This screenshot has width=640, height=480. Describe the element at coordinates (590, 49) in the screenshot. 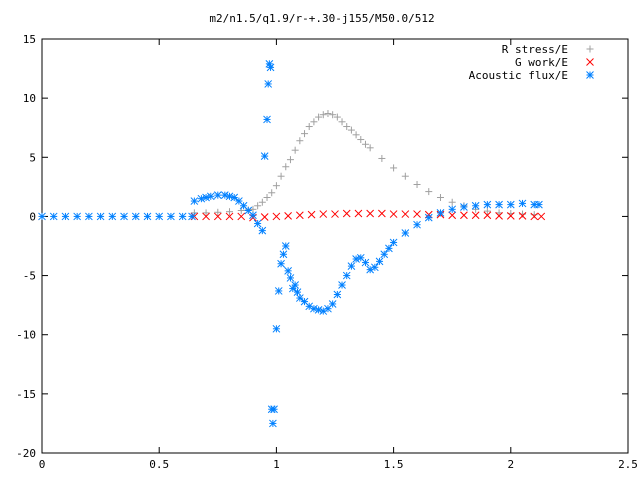

I see `legend-marker` at that location.